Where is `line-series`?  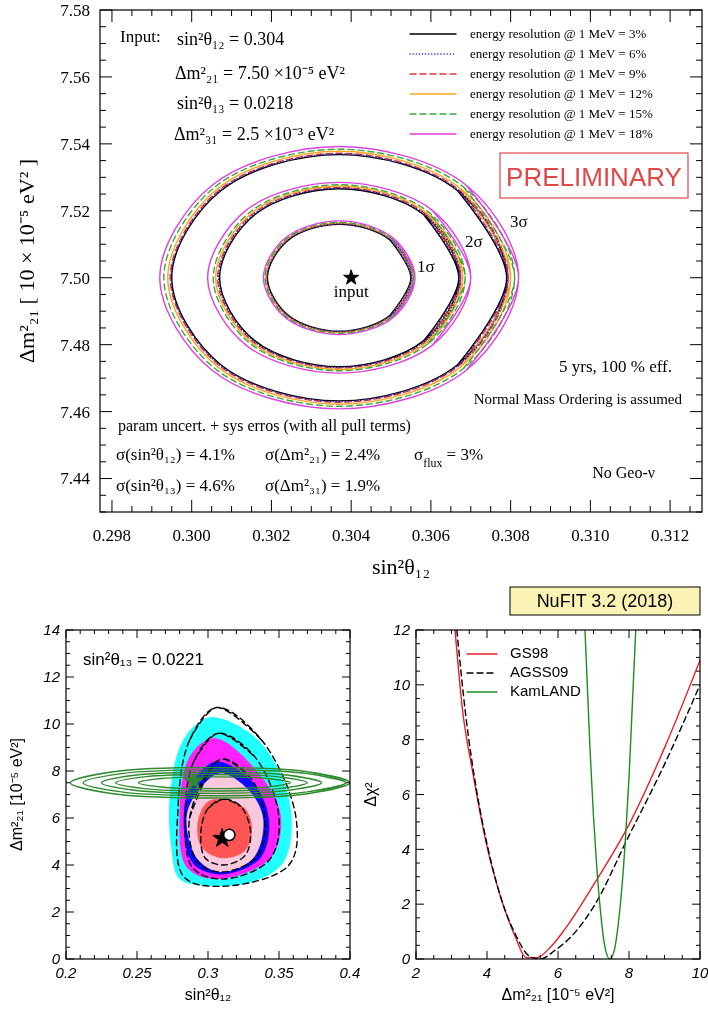
line-series is located at coordinates (610, 794).